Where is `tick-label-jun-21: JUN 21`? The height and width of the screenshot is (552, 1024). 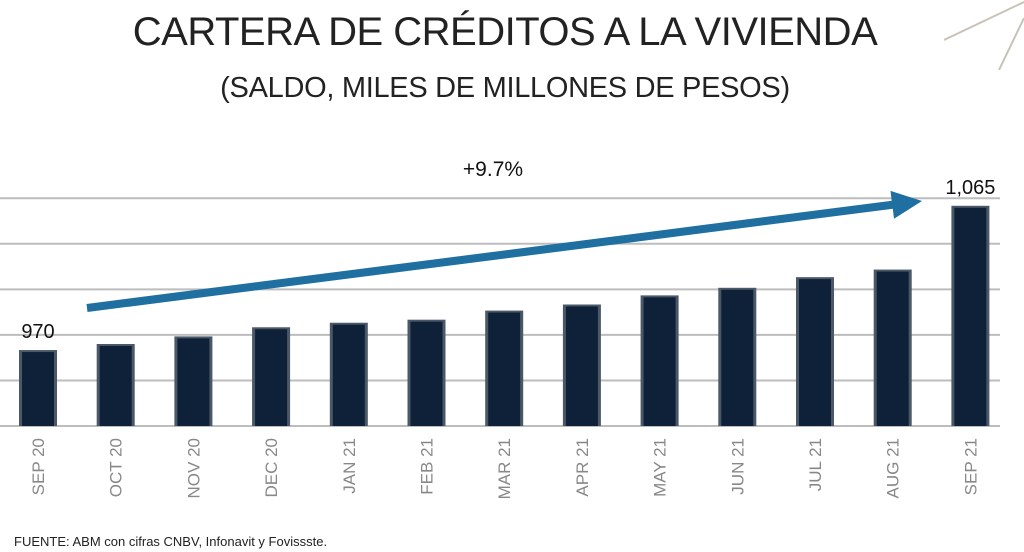 tick-label-jun-21: JUN 21 is located at coordinates (737, 466).